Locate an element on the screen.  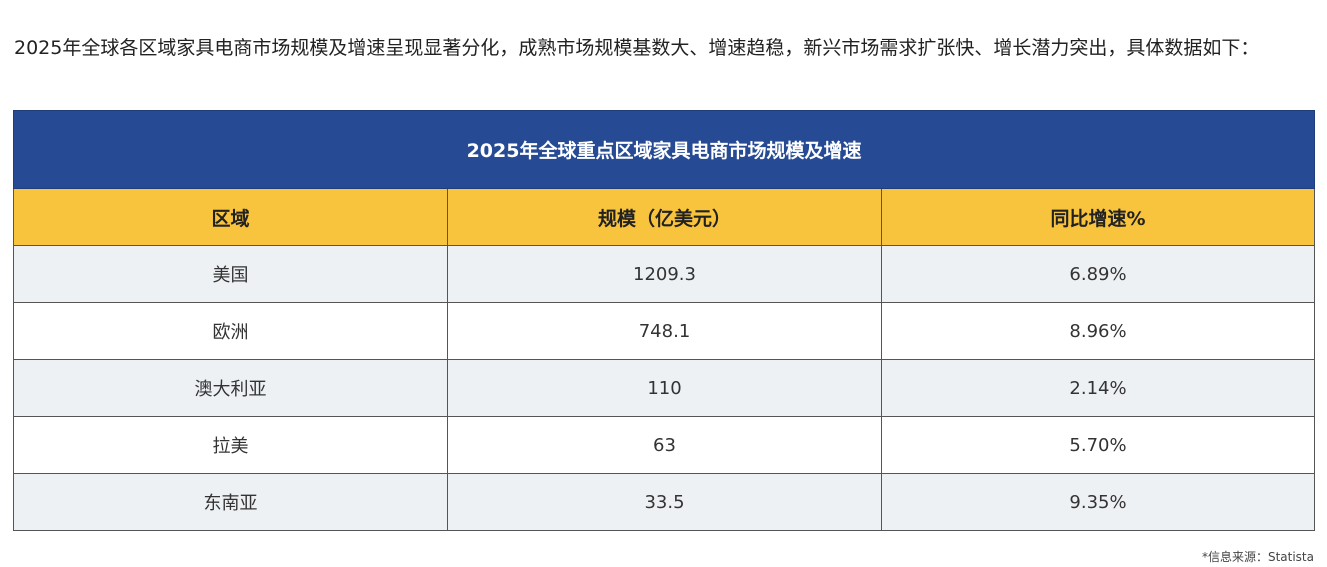
cell-growth: 9.35% is located at coordinates (1098, 502).